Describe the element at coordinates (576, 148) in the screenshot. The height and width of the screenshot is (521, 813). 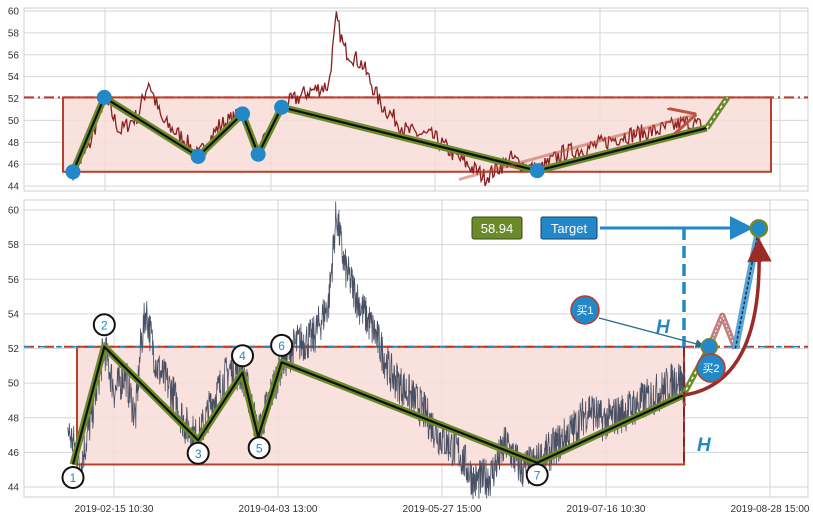
I see `channel-arrow` at that location.